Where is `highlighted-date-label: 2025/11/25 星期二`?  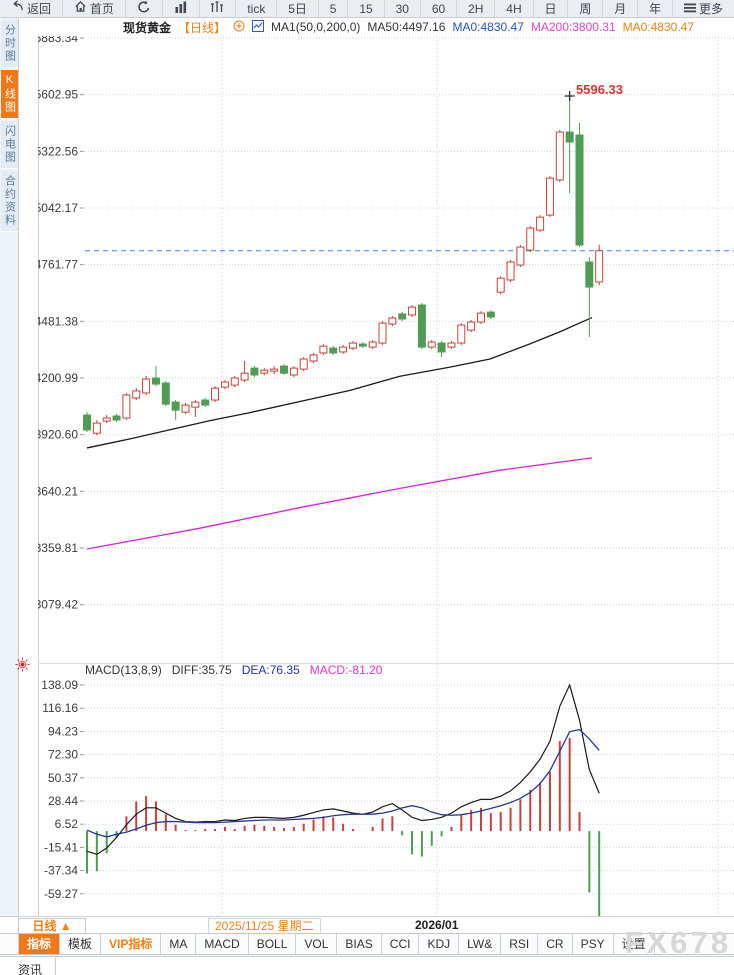 highlighted-date-label: 2025/11/25 星期二 is located at coordinates (264, 926).